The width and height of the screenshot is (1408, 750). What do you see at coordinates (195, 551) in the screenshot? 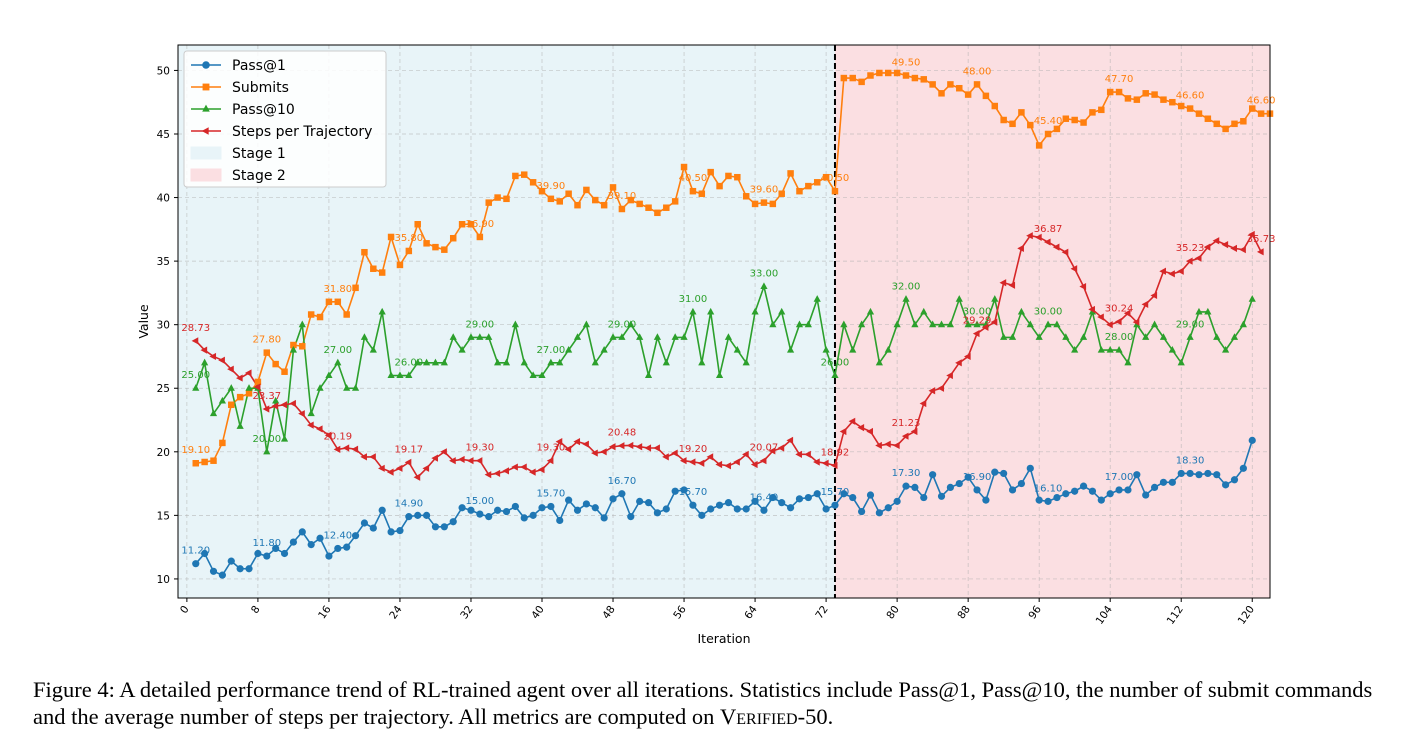
I see `data-label-pass-1-1: 11.20` at bounding box center [195, 551].